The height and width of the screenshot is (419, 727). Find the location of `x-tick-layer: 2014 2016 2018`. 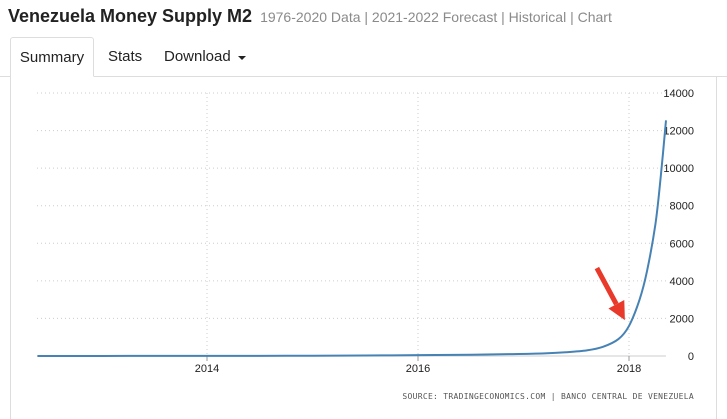

x-tick-layer: 2014 2016 2018 is located at coordinates (418, 365).